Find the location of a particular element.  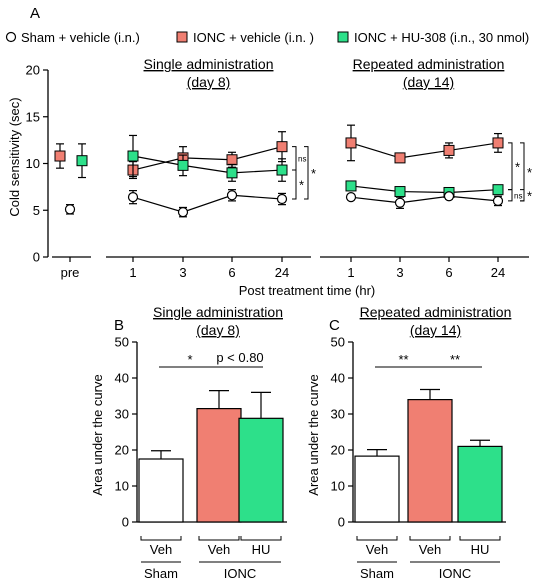

panel-a-y-tick-label: 0 is located at coordinates (36, 257).